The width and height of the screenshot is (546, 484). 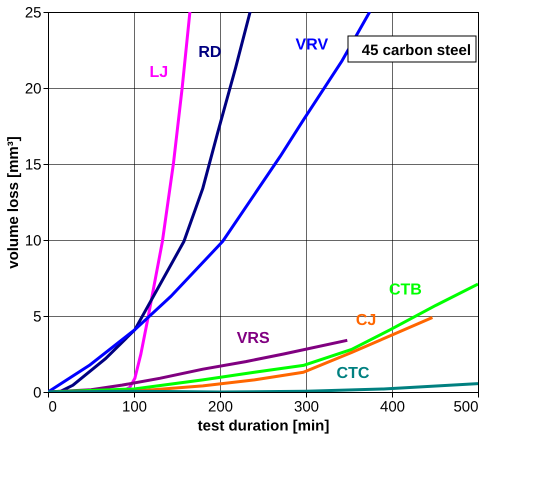 I want to click on y-tick-label: 5, so click(x=37, y=317).